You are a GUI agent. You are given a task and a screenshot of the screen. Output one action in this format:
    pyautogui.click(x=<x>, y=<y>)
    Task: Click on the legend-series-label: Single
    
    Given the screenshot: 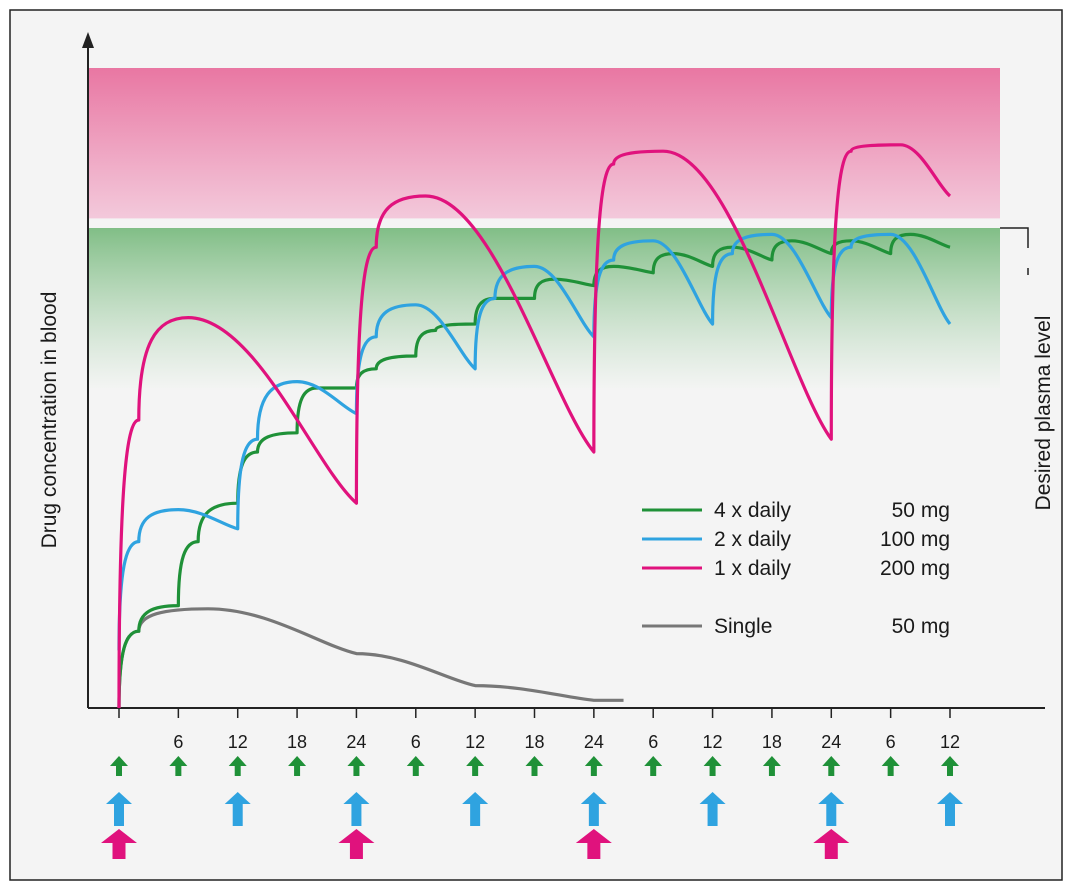 What is the action you would take?
    pyautogui.click(x=743, y=626)
    